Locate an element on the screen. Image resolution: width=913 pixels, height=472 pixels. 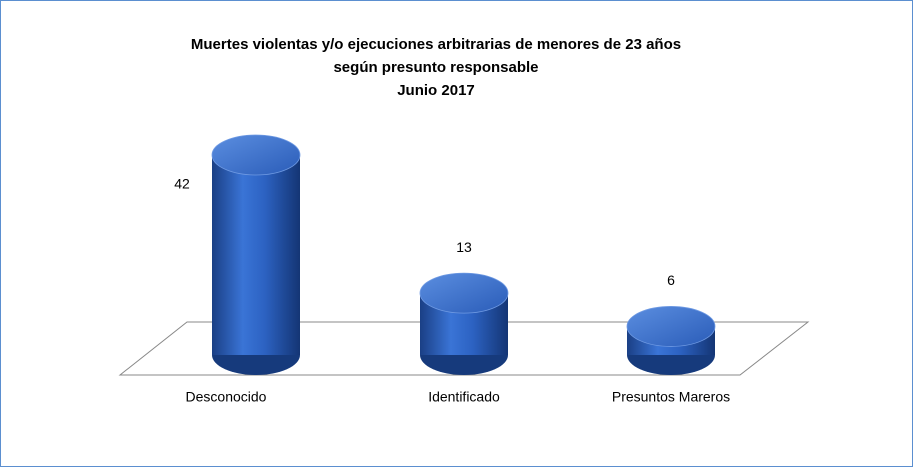
x-tick-label: Desconocido is located at coordinates (226, 397).